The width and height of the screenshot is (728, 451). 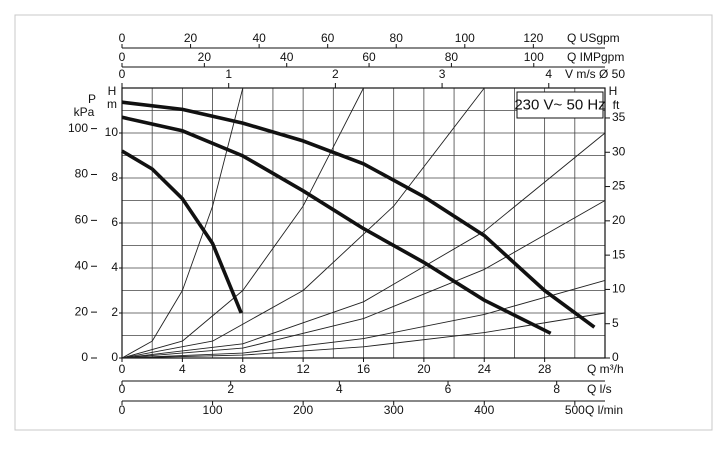 What do you see at coordinates (182, 231) in the screenshot?
I see `pump-curve` at bounding box center [182, 231].